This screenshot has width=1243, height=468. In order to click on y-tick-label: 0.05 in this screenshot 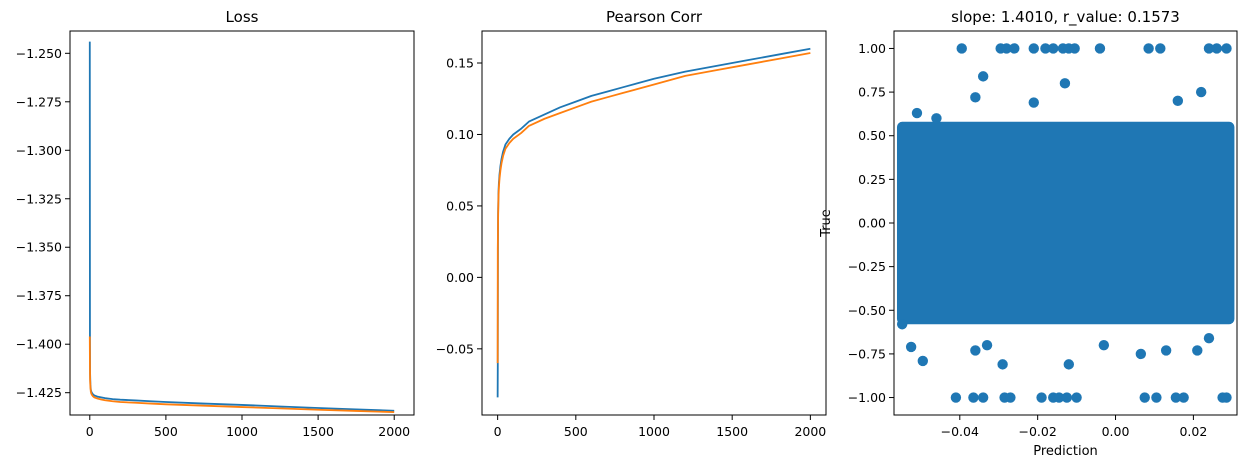, I will do `click(460, 205)`.